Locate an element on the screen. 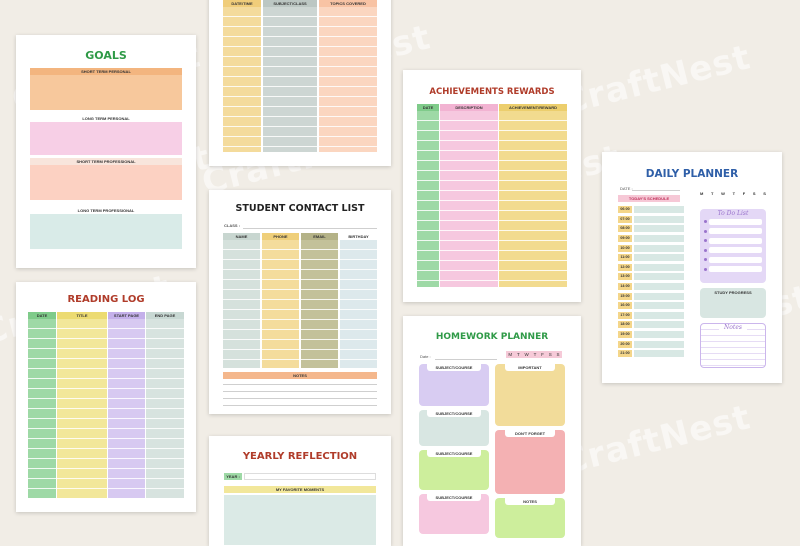 Image resolution: width=800 pixels, height=546 pixels. study-rows is located at coordinates (290, 79).